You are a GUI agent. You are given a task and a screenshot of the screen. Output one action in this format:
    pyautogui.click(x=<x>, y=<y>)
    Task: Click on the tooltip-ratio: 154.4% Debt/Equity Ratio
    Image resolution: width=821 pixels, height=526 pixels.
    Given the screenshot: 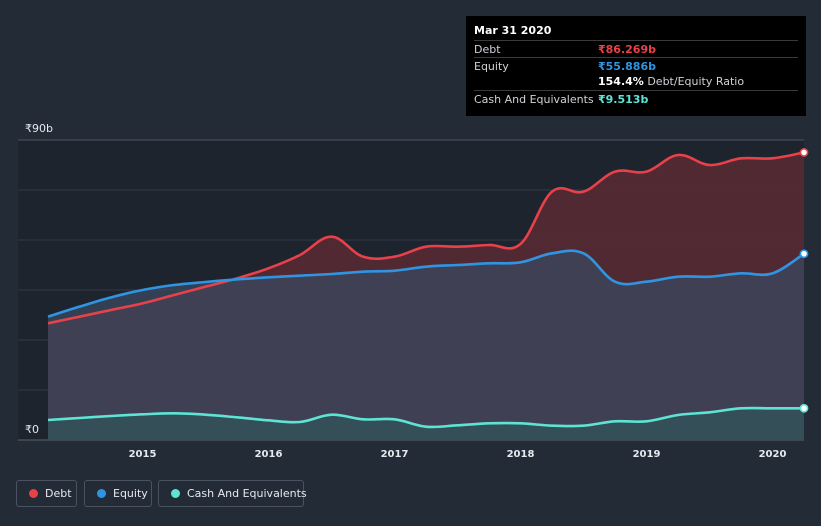 What is the action you would take?
    pyautogui.click(x=671, y=81)
    